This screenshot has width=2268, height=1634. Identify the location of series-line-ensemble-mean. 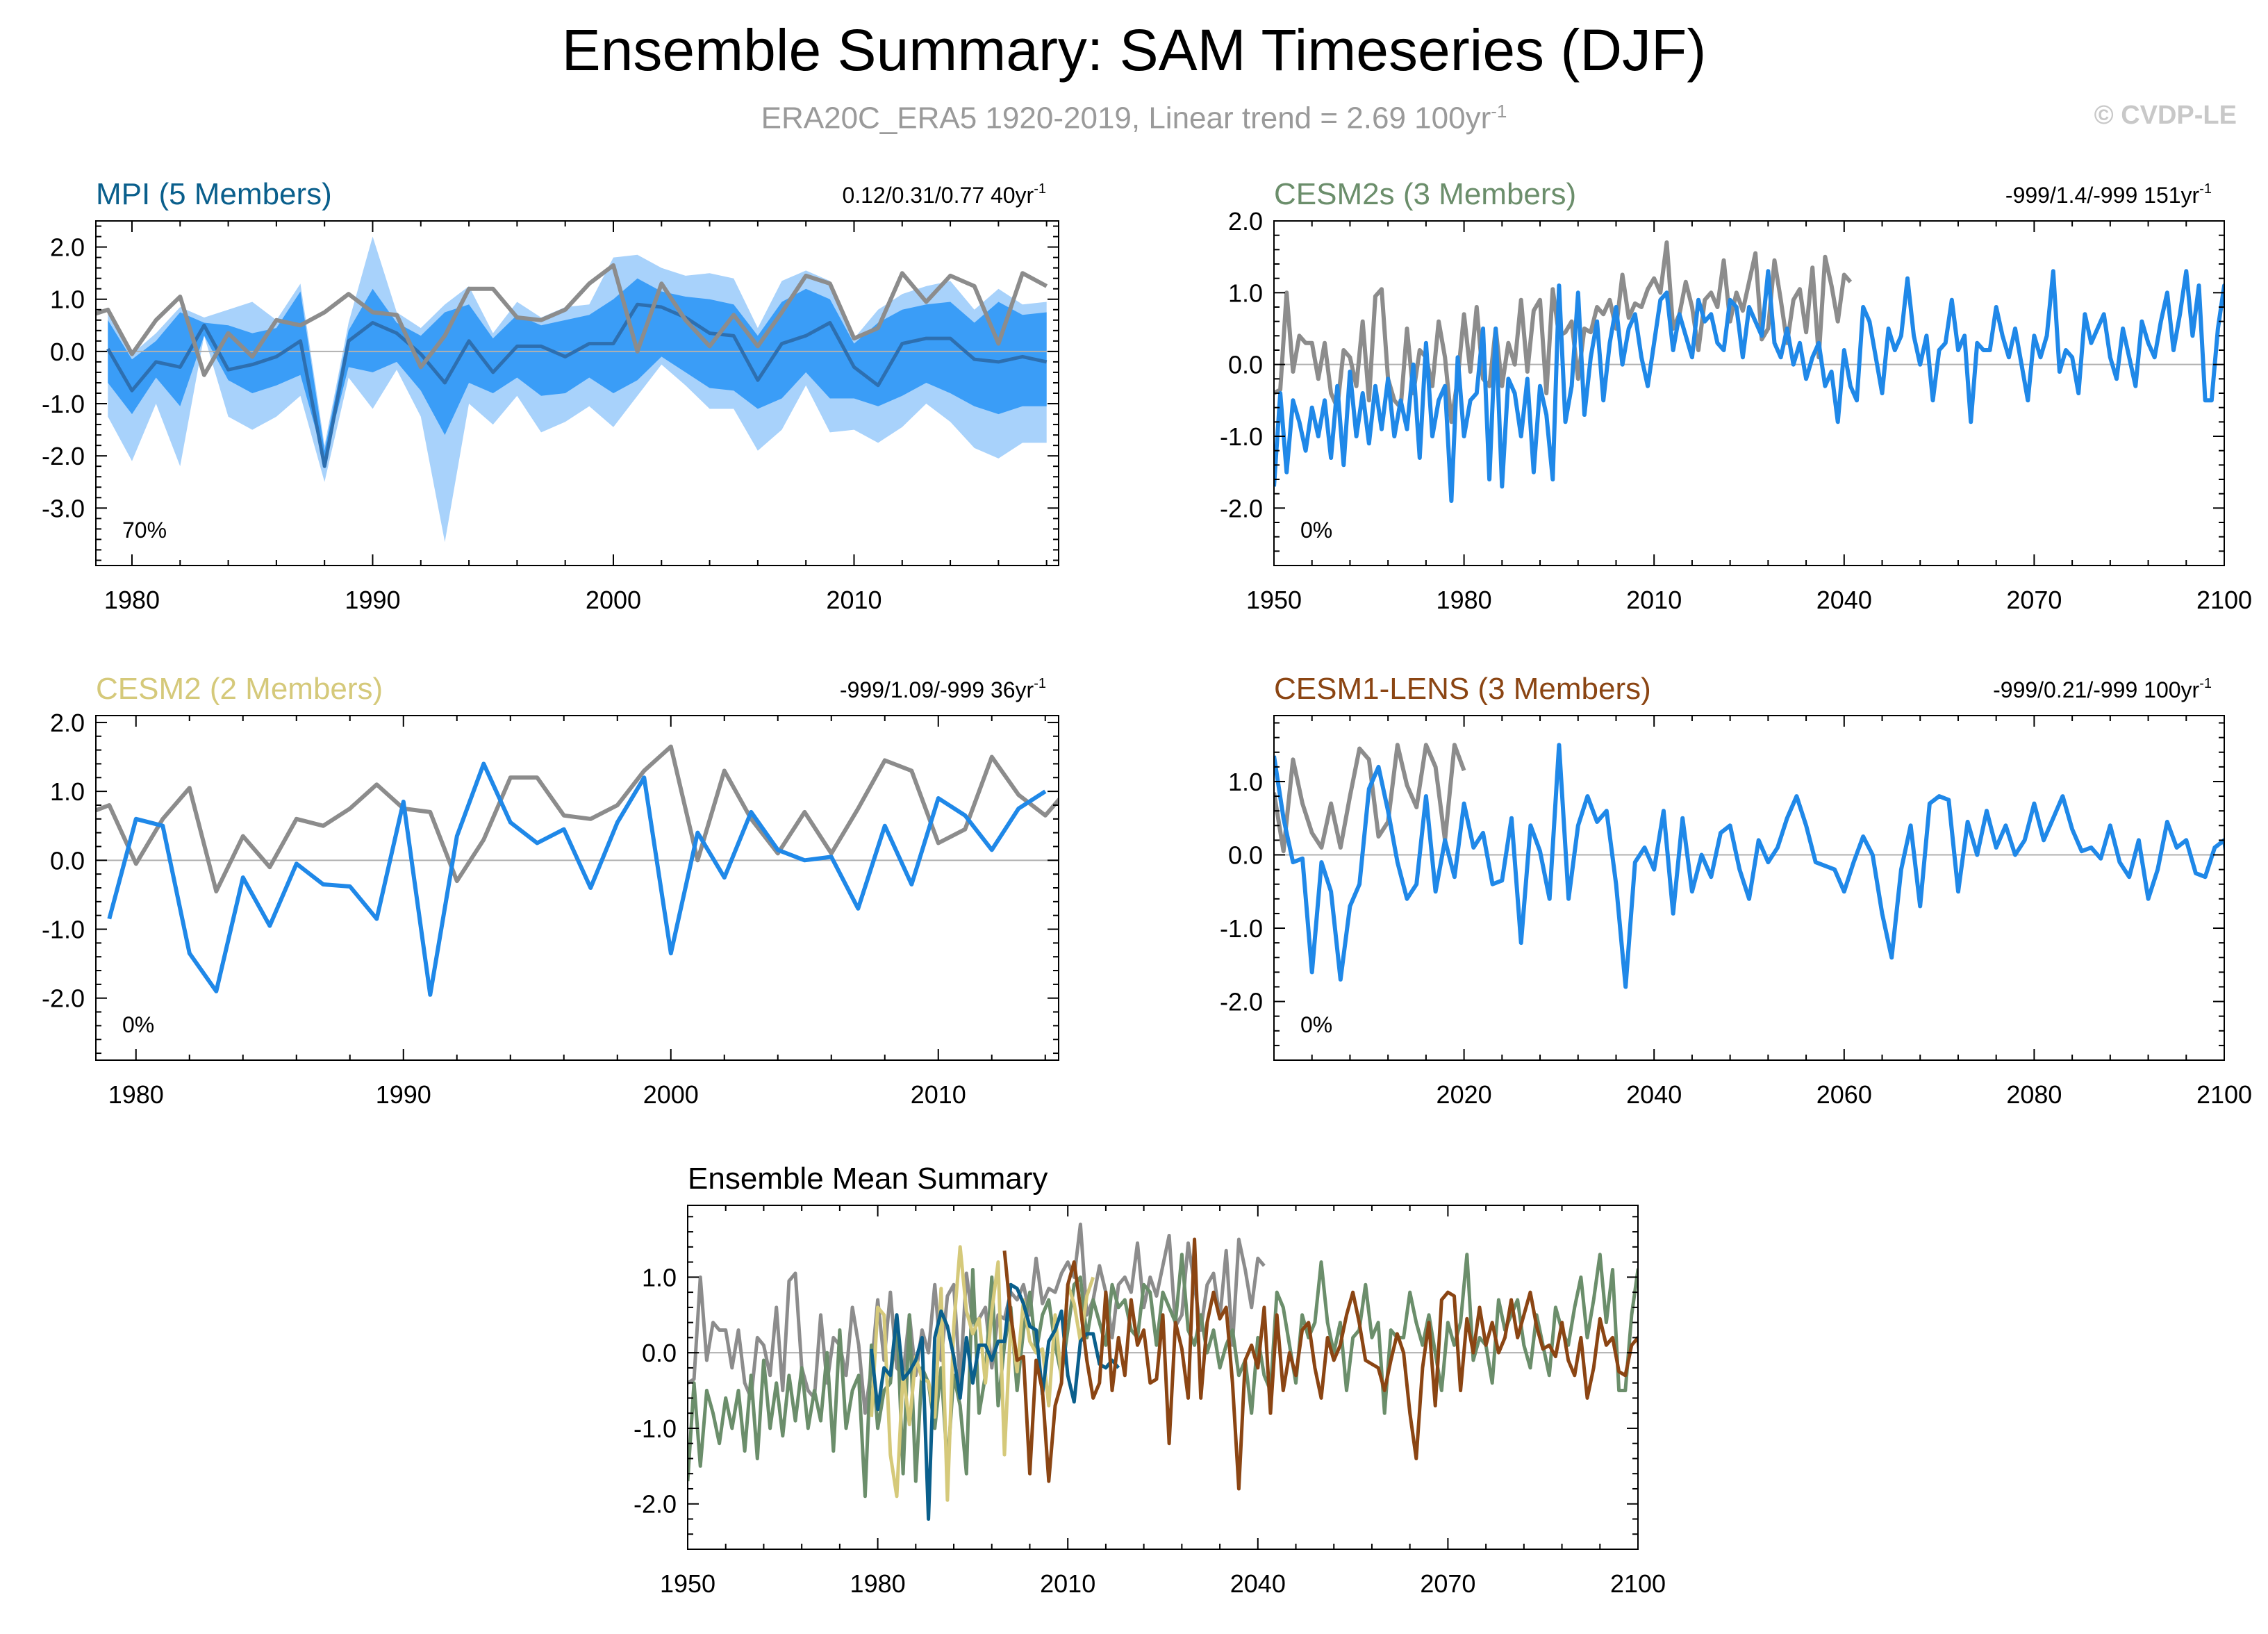
(577, 385).